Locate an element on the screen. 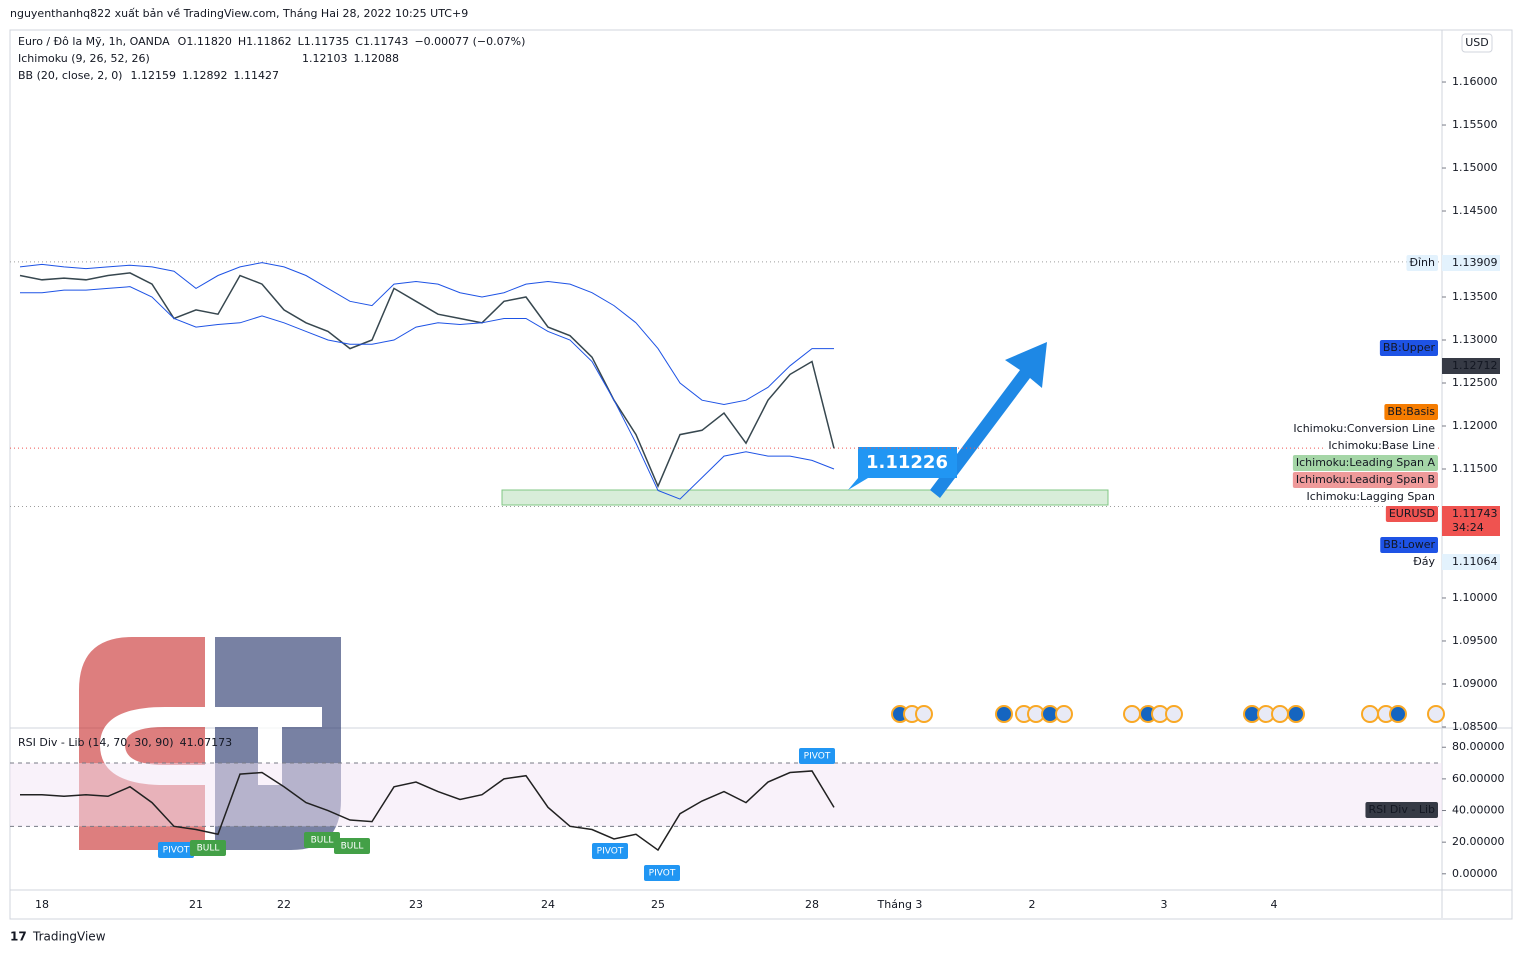 Image resolution: width=1522 pixels, height=954 pixels. rsi-last: 41.07173 is located at coordinates (206, 742).